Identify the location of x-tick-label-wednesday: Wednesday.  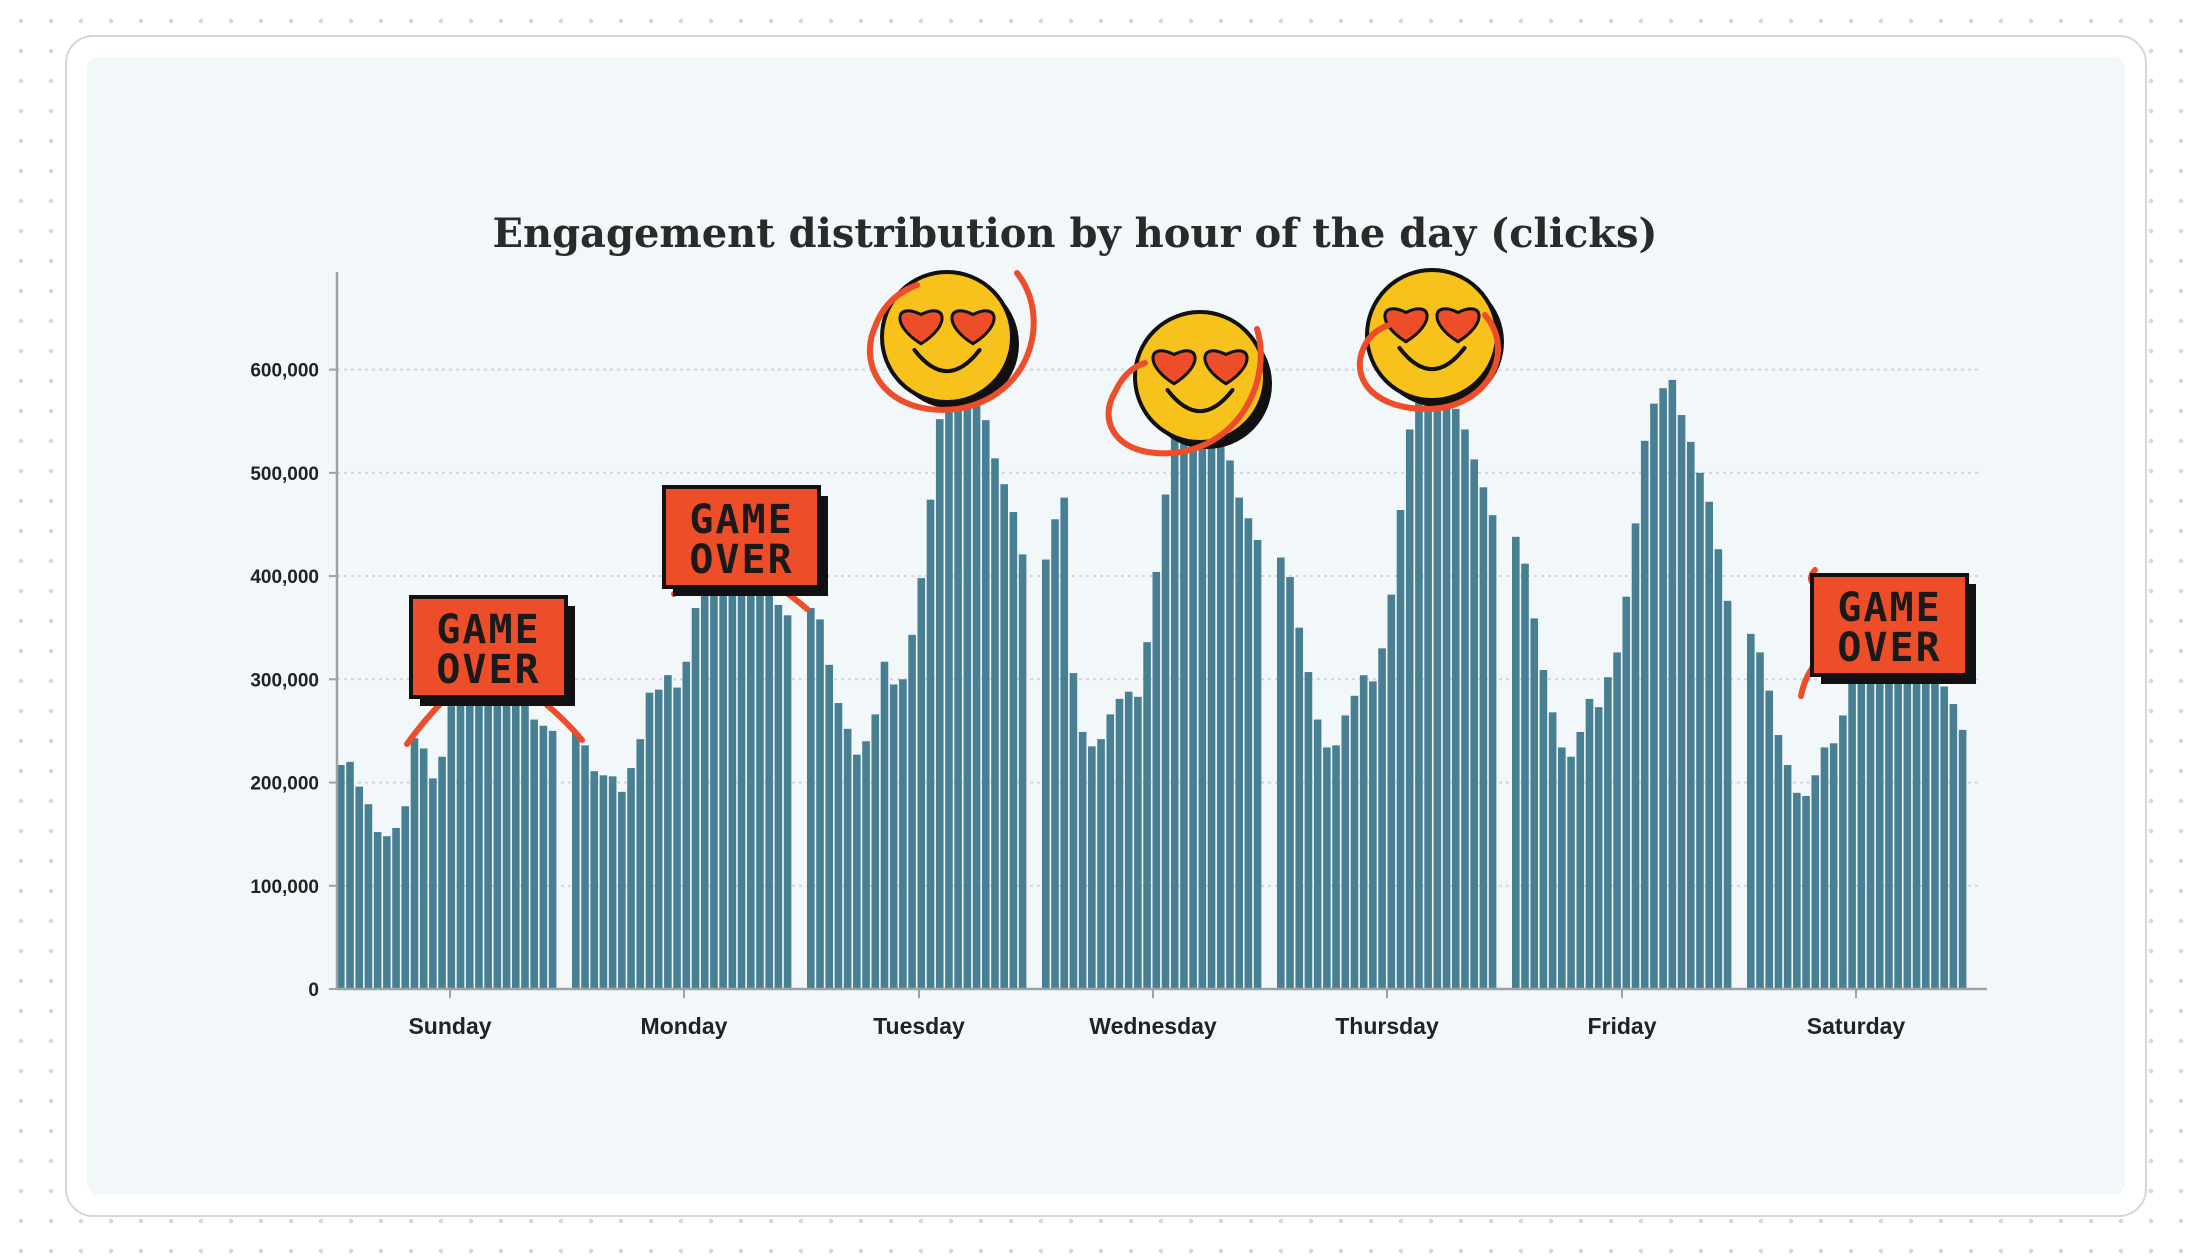
(1153, 1026).